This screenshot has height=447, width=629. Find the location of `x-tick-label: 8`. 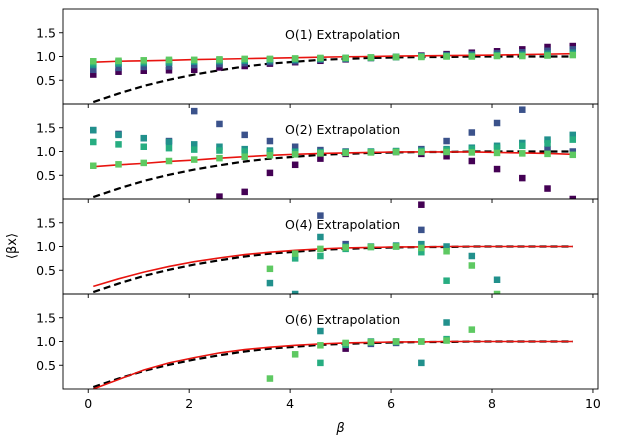

x-tick-label: 8 is located at coordinates (492, 403).